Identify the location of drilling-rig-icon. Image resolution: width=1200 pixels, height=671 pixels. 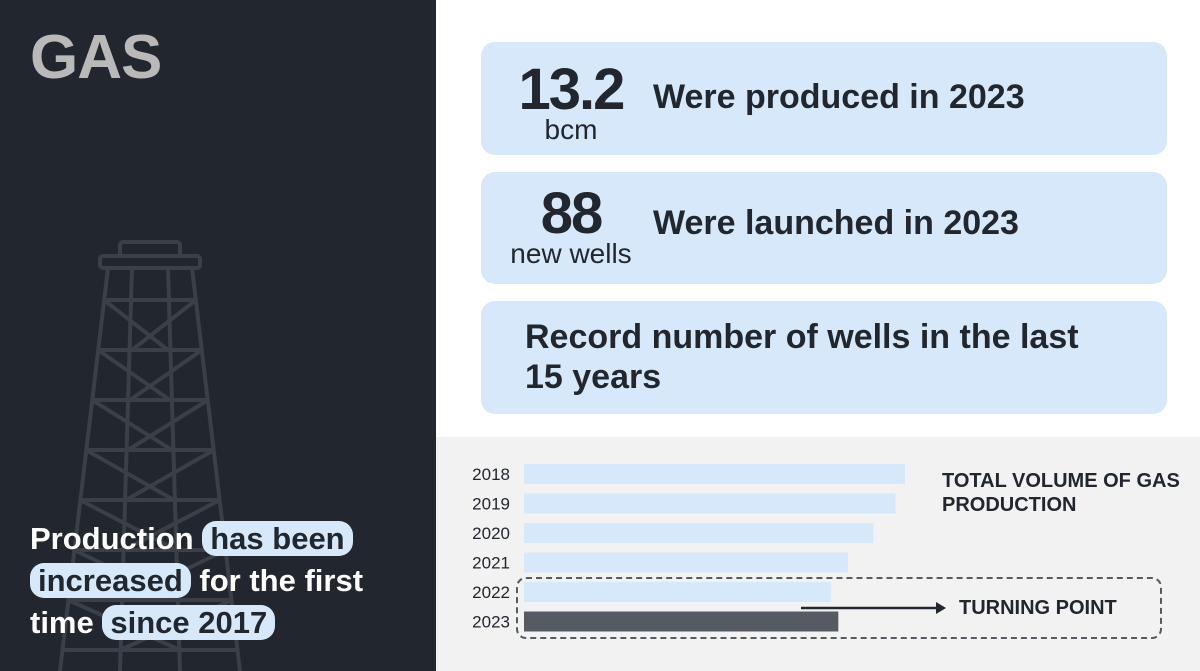
(150, 455).